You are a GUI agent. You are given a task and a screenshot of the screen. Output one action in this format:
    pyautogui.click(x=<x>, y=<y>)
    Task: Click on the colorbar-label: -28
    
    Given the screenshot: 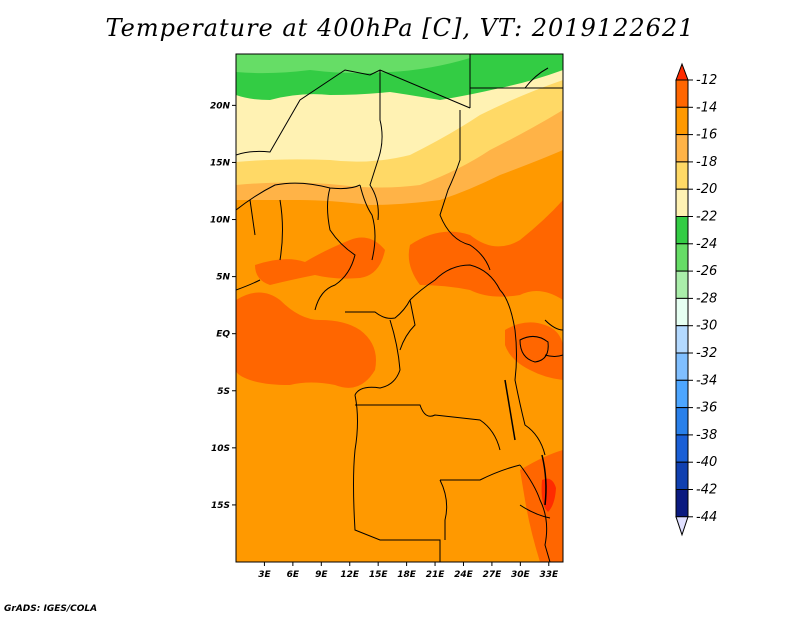 What is the action you would take?
    pyautogui.click(x=706, y=298)
    